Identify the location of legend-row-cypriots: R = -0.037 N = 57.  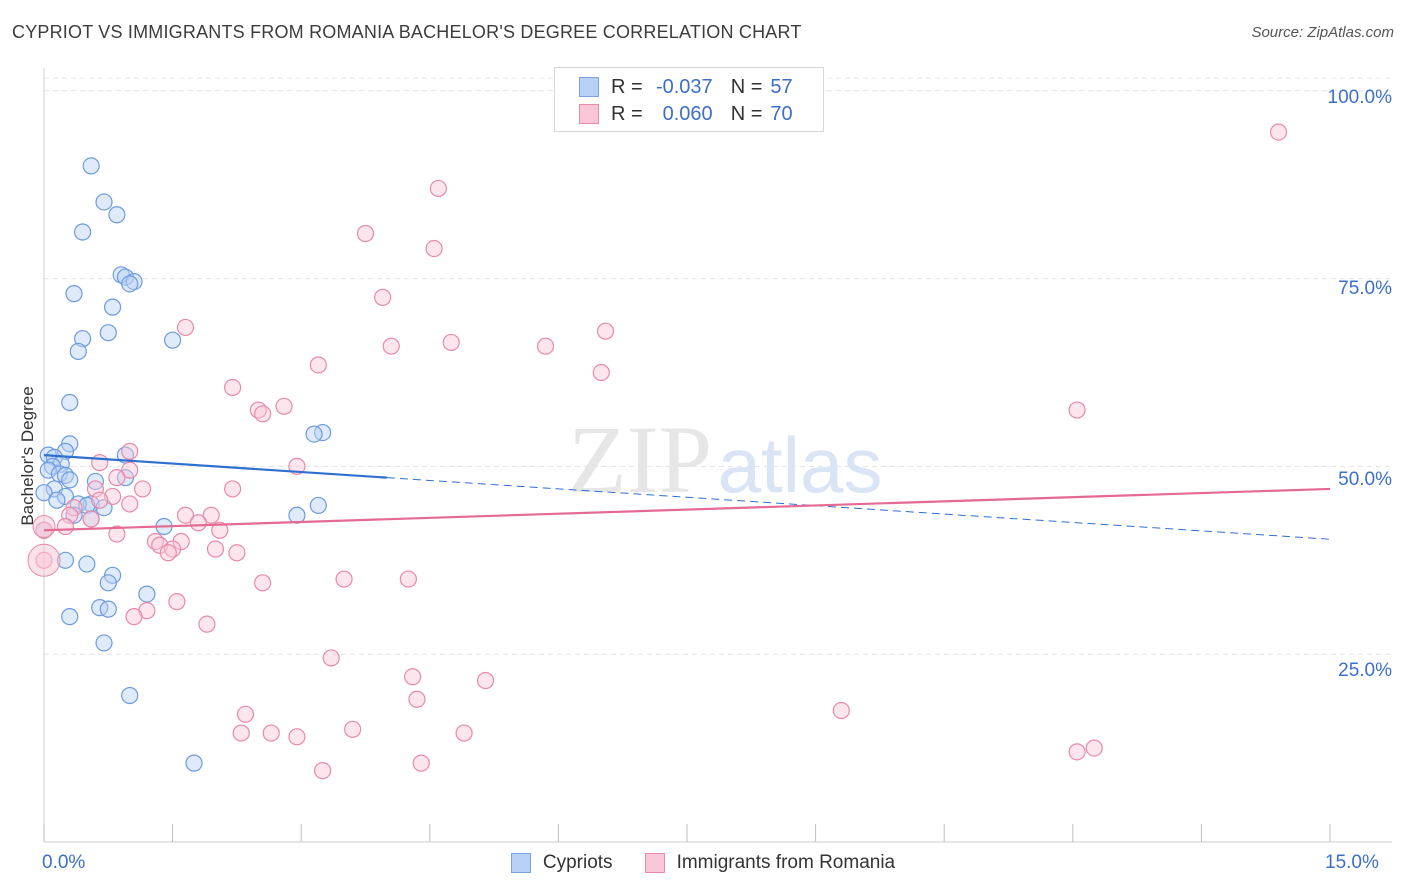
(686, 87).